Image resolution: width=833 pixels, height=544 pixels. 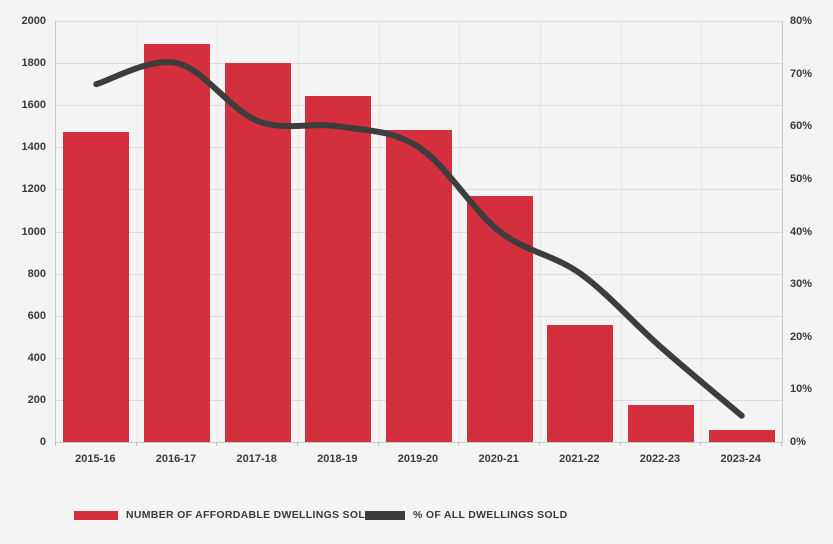 I want to click on y-axis-left-label: 1200, so click(x=33, y=189).